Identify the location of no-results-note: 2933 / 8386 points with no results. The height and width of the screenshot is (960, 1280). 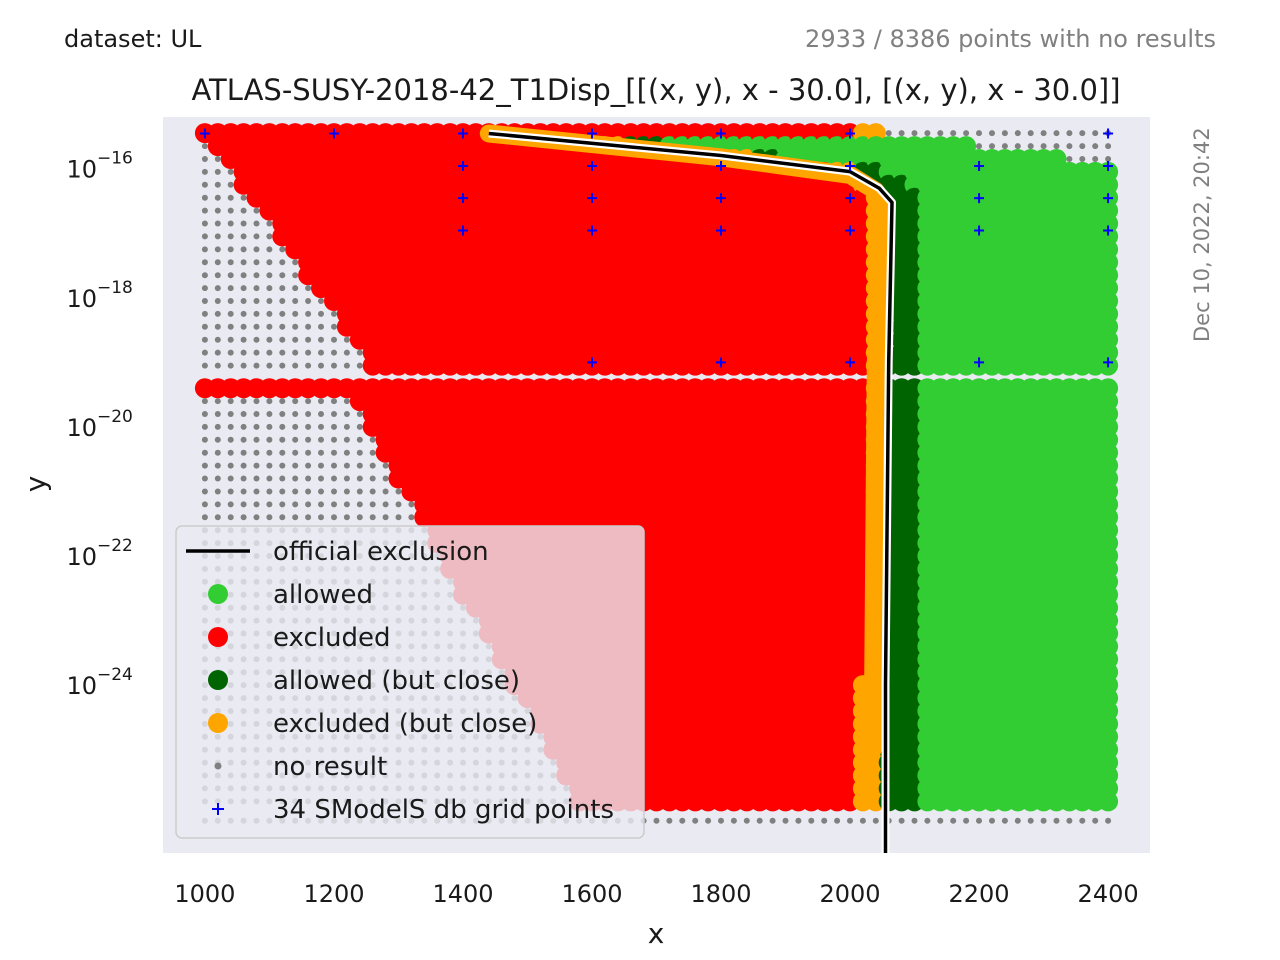
(1010, 39).